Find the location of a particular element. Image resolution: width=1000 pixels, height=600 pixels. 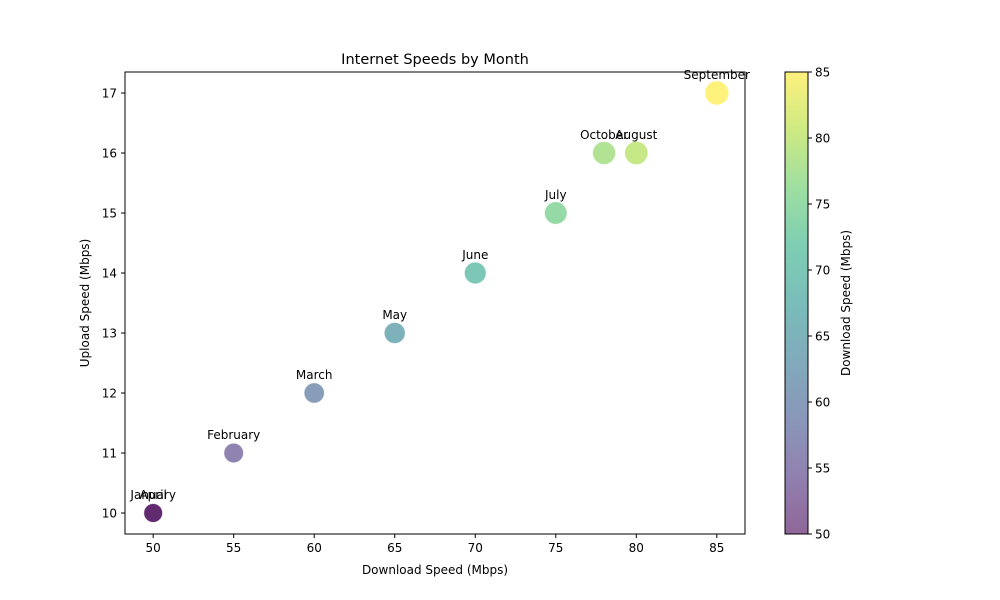

x-axis: 50 55 60 65 70 75 80 85 is located at coordinates (435, 544).